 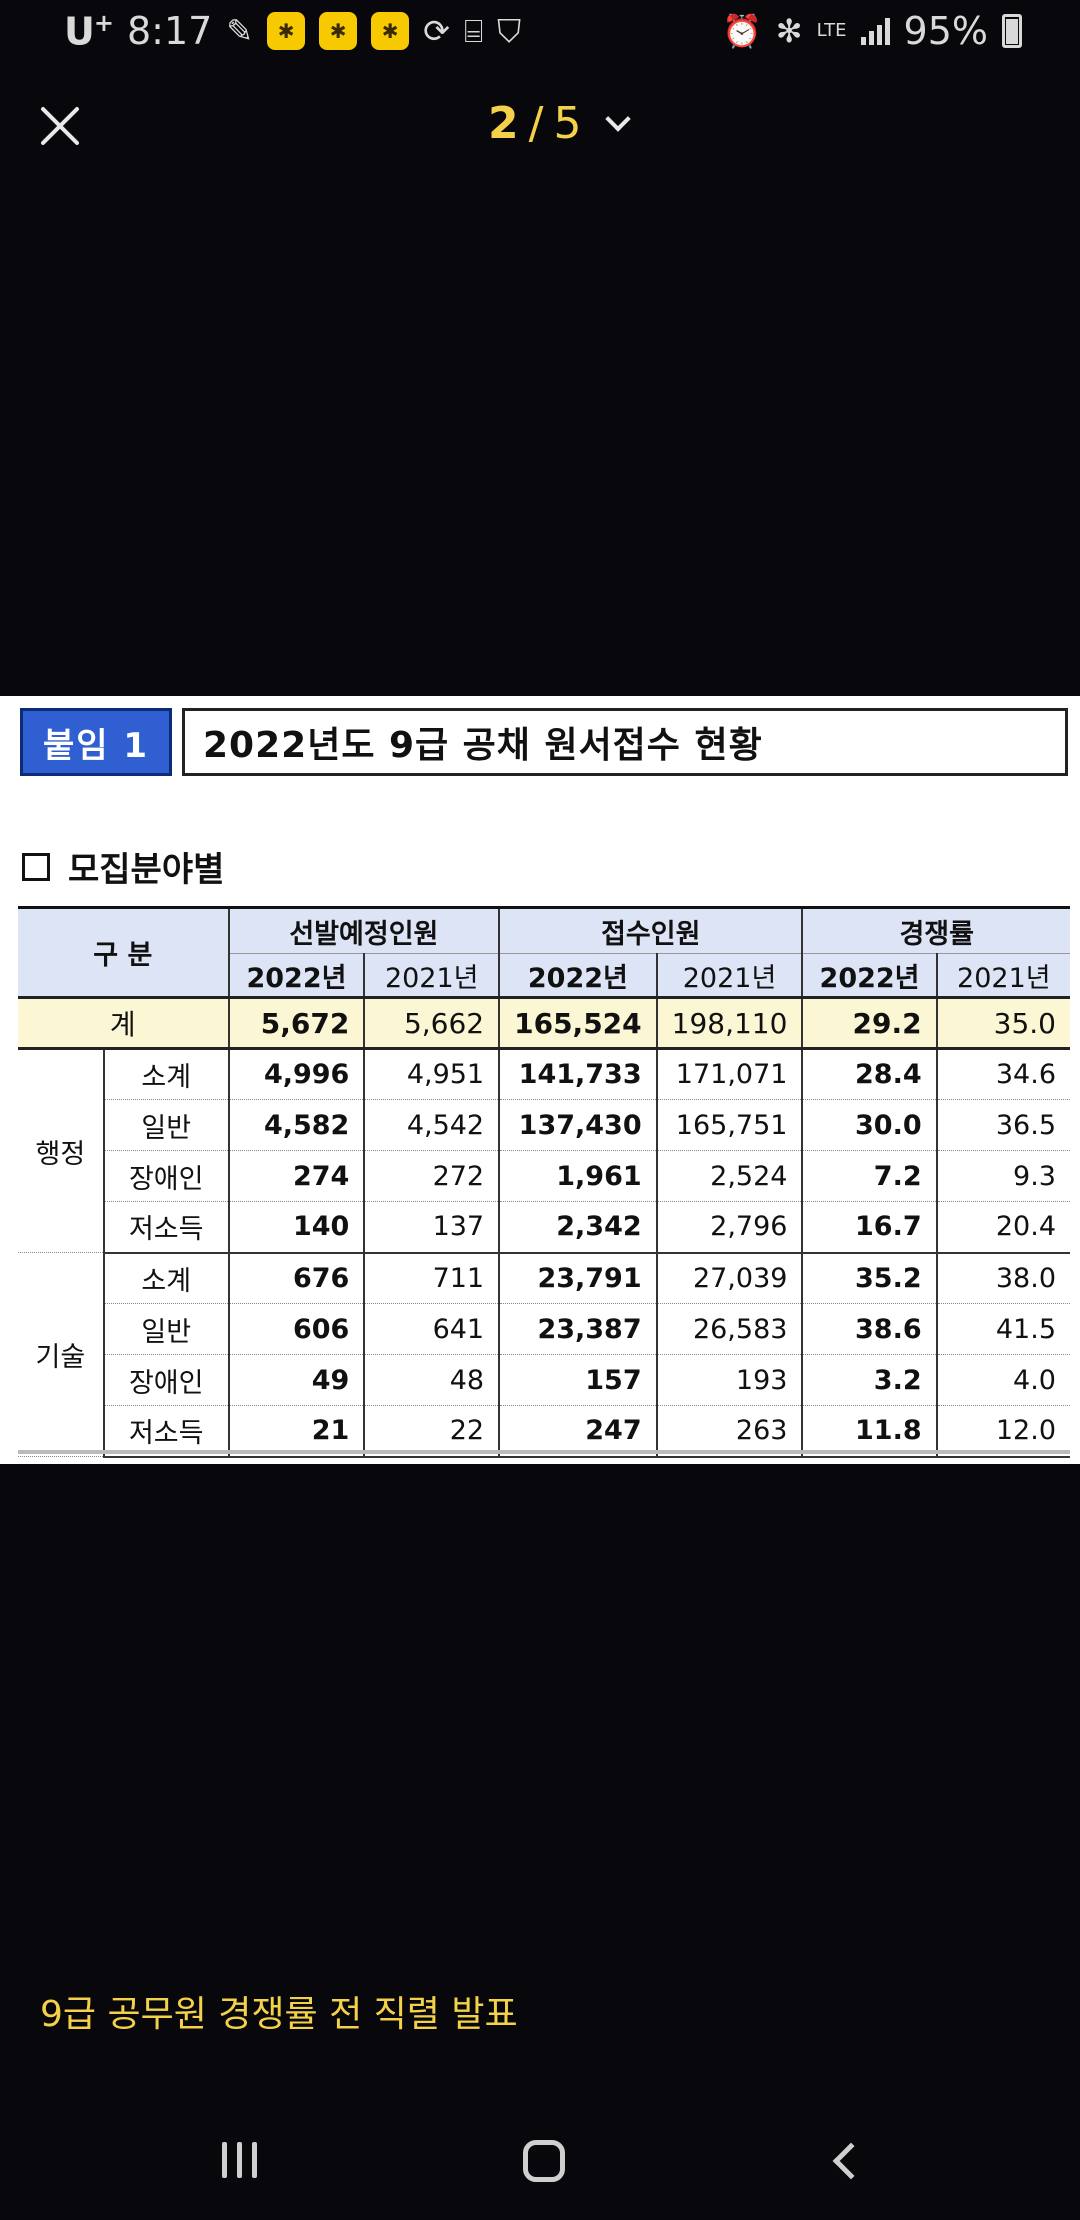 I want to click on navigation-bar, so click(x=540, y=2158).